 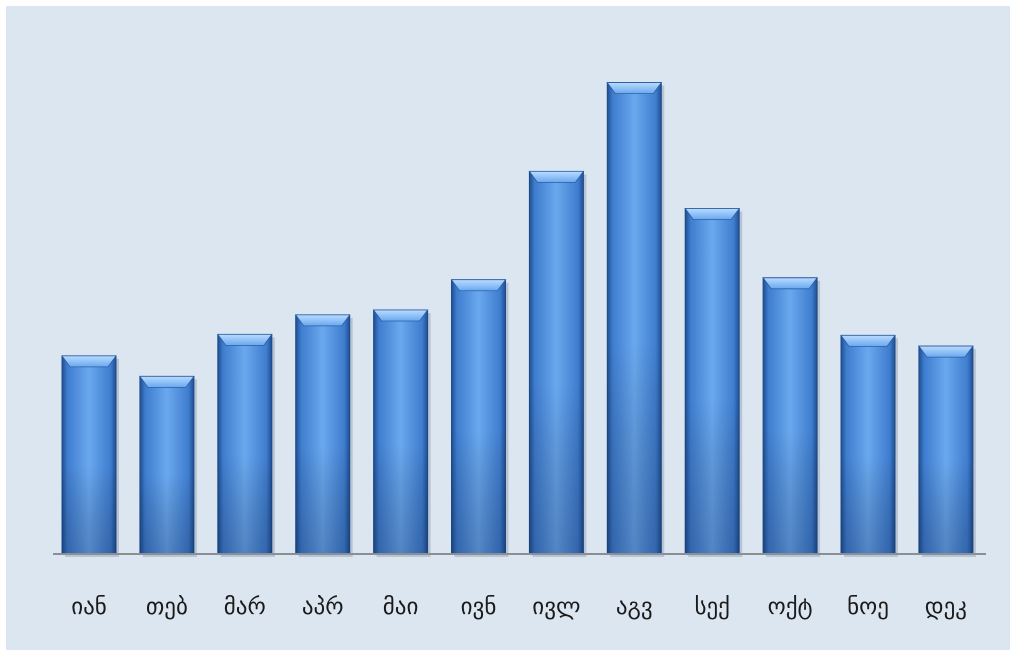 What do you see at coordinates (245, 607) in the screenshot?
I see `x-tick-label: მარ` at bounding box center [245, 607].